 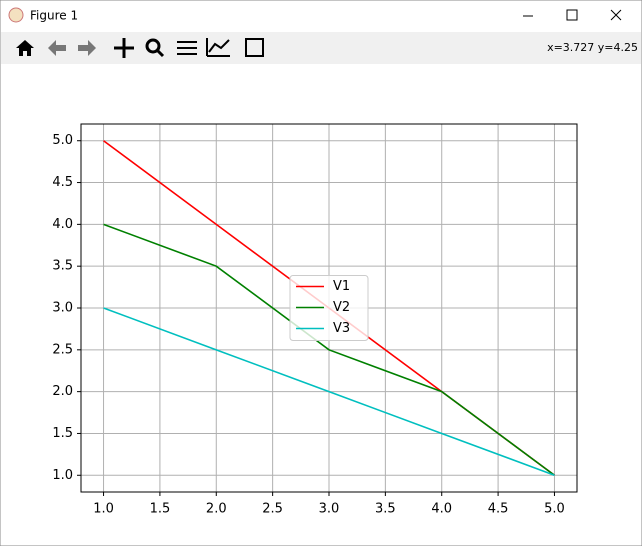 What do you see at coordinates (54, 16) in the screenshot?
I see `window-title: Figure 1` at bounding box center [54, 16].